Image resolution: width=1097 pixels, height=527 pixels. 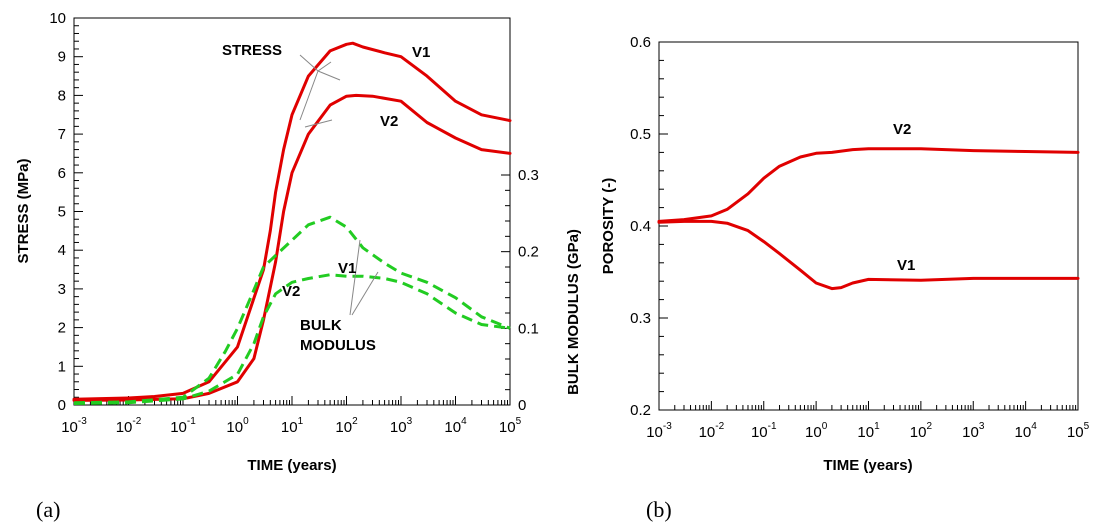 I want to click on chart-a-y-tick-label: 2, so click(x=62, y=328).